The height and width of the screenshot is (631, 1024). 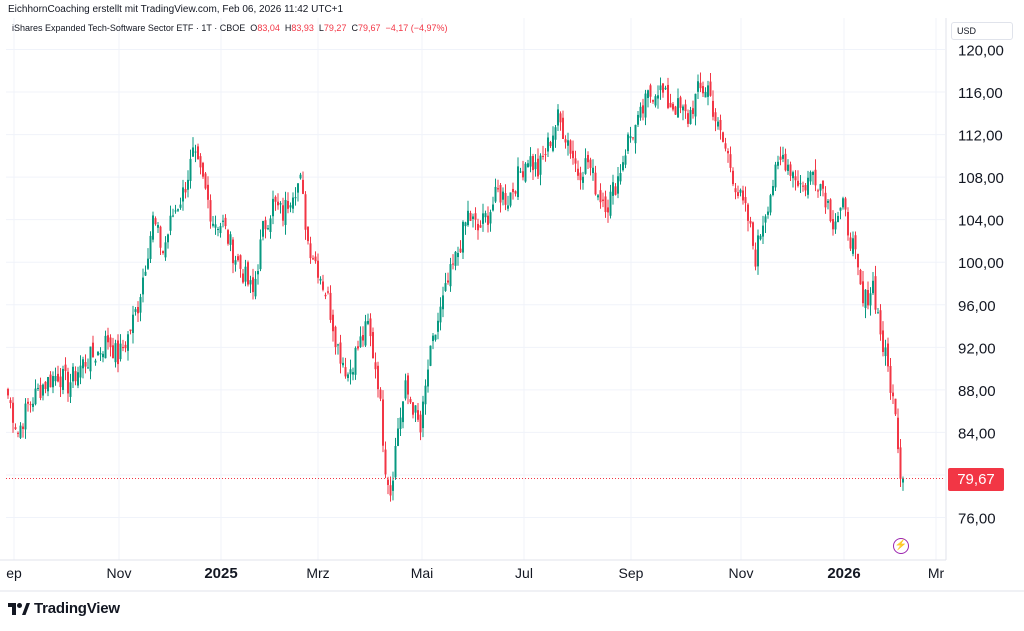 I want to click on last-price-label: 79,67, so click(x=976, y=479).